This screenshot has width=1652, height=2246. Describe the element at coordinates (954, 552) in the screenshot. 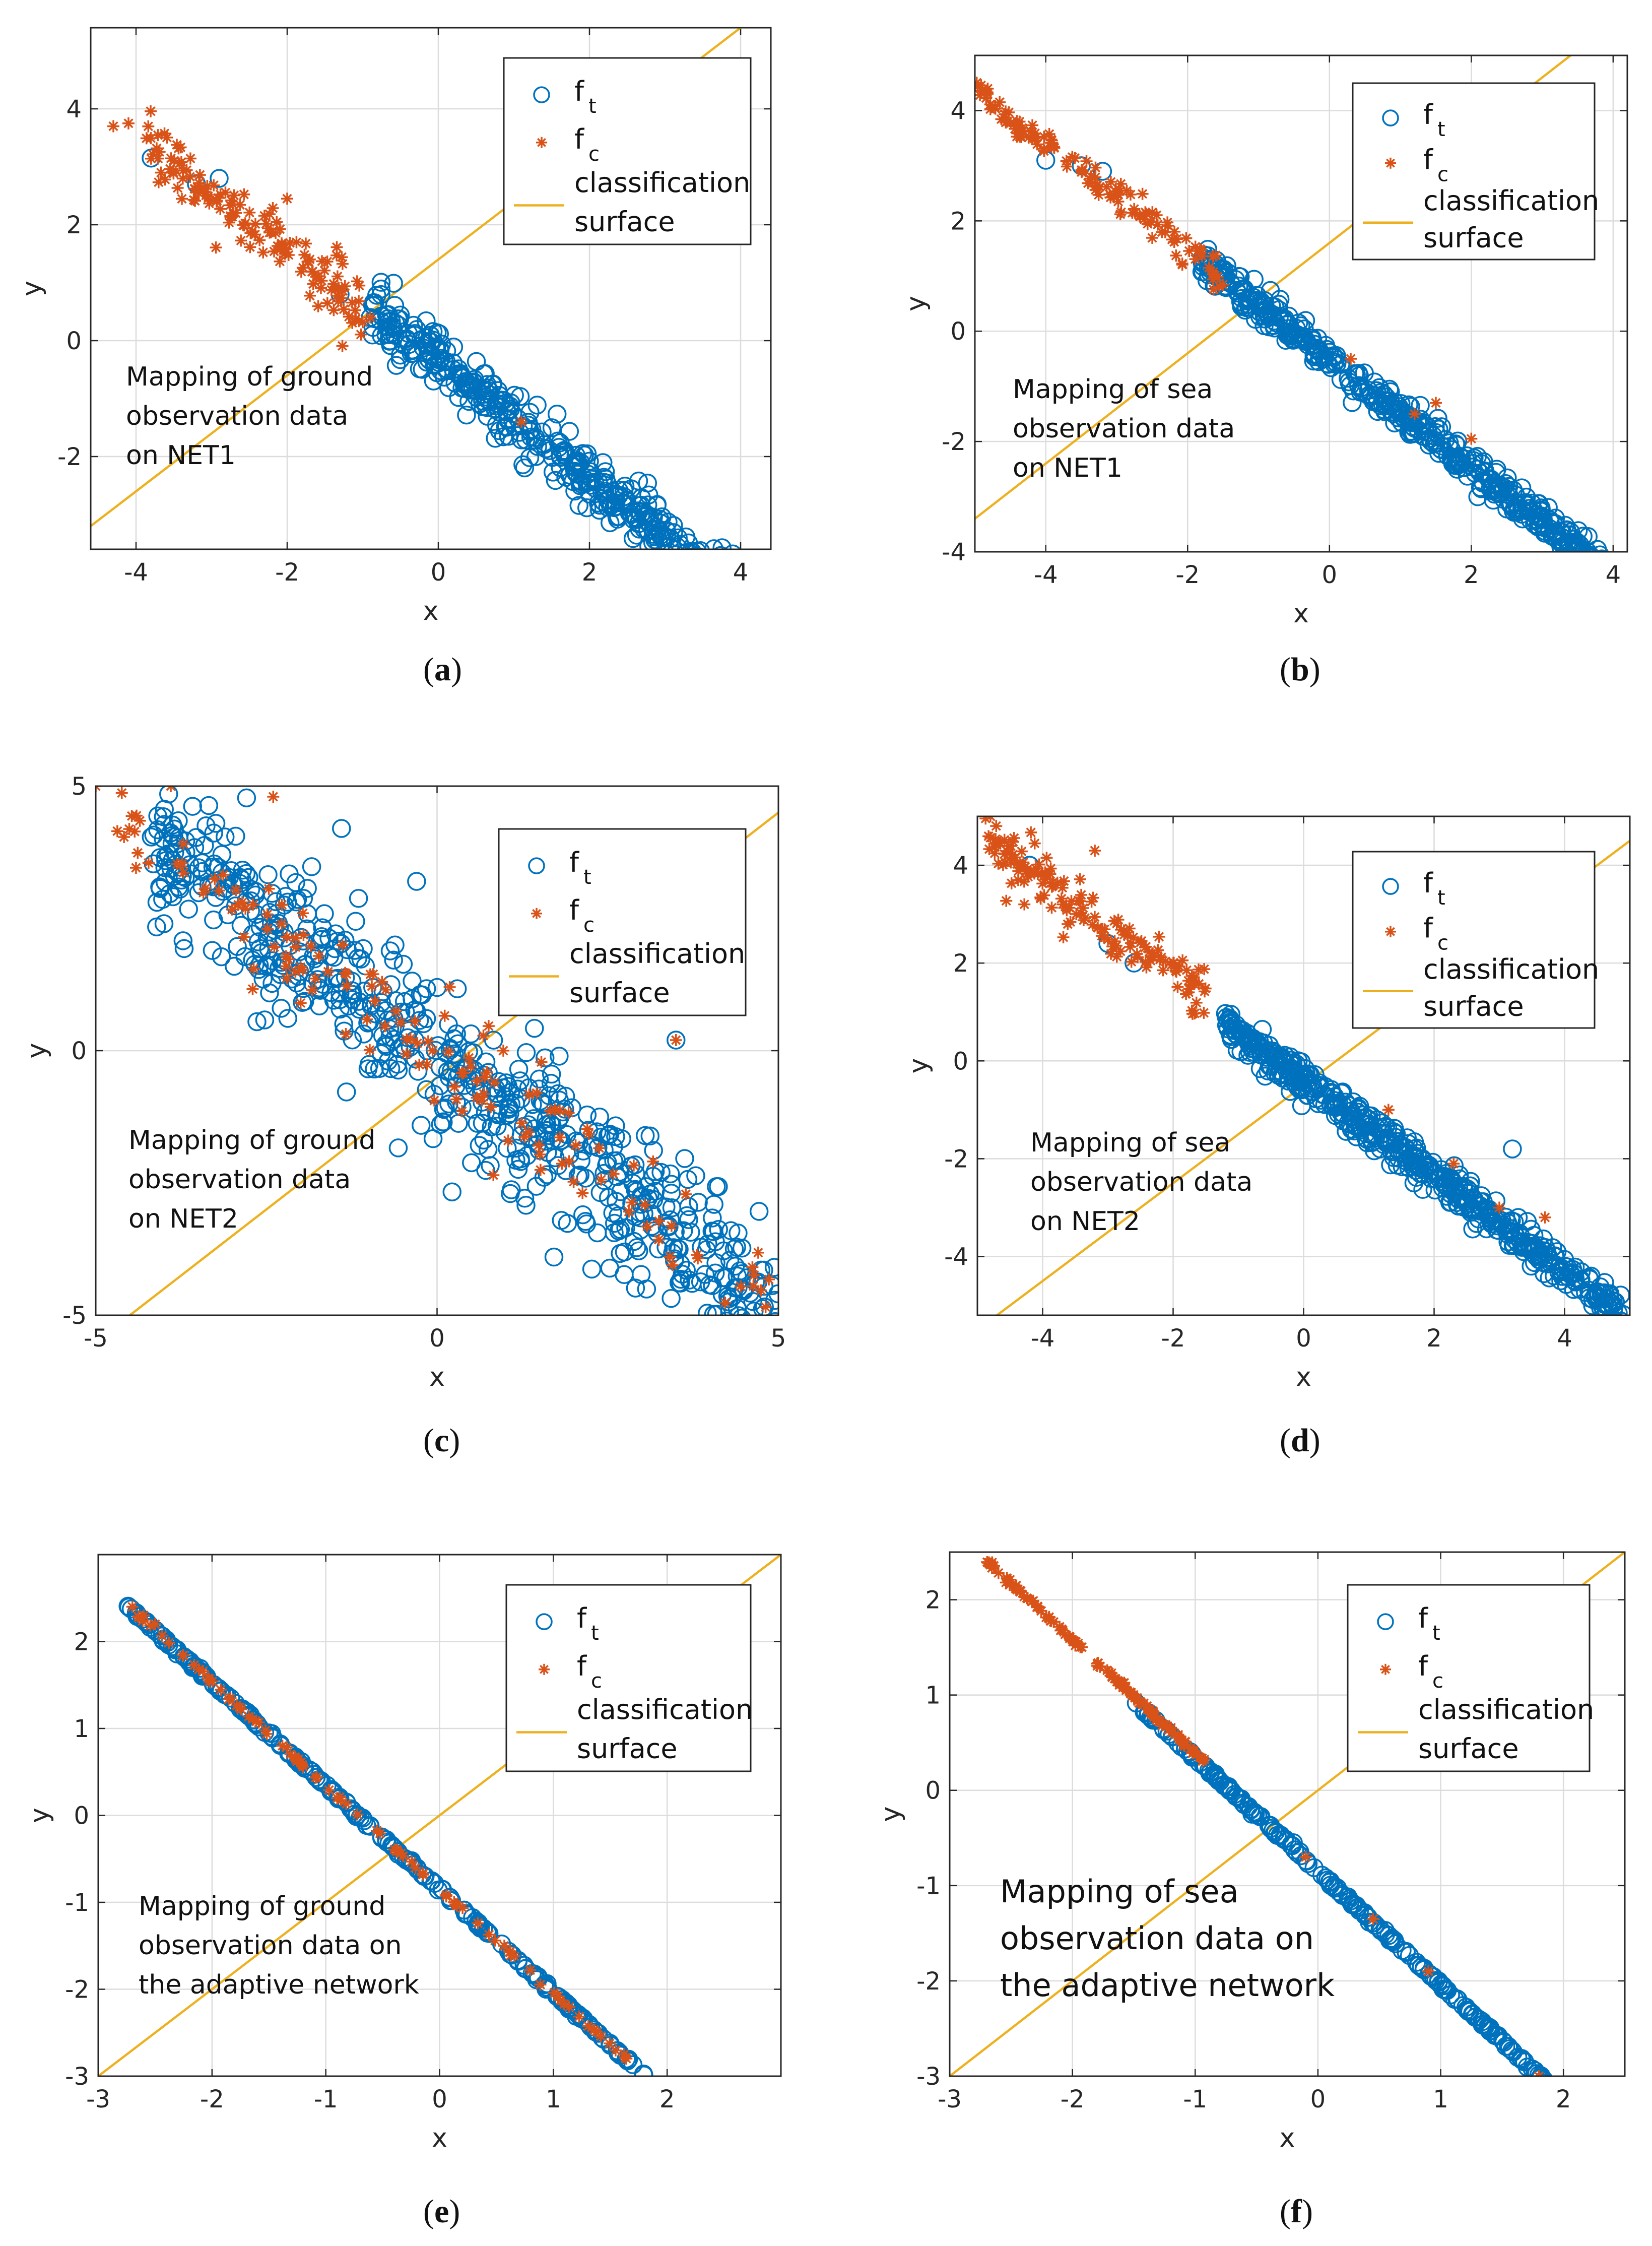

I see `y-tick-label: -4` at that location.